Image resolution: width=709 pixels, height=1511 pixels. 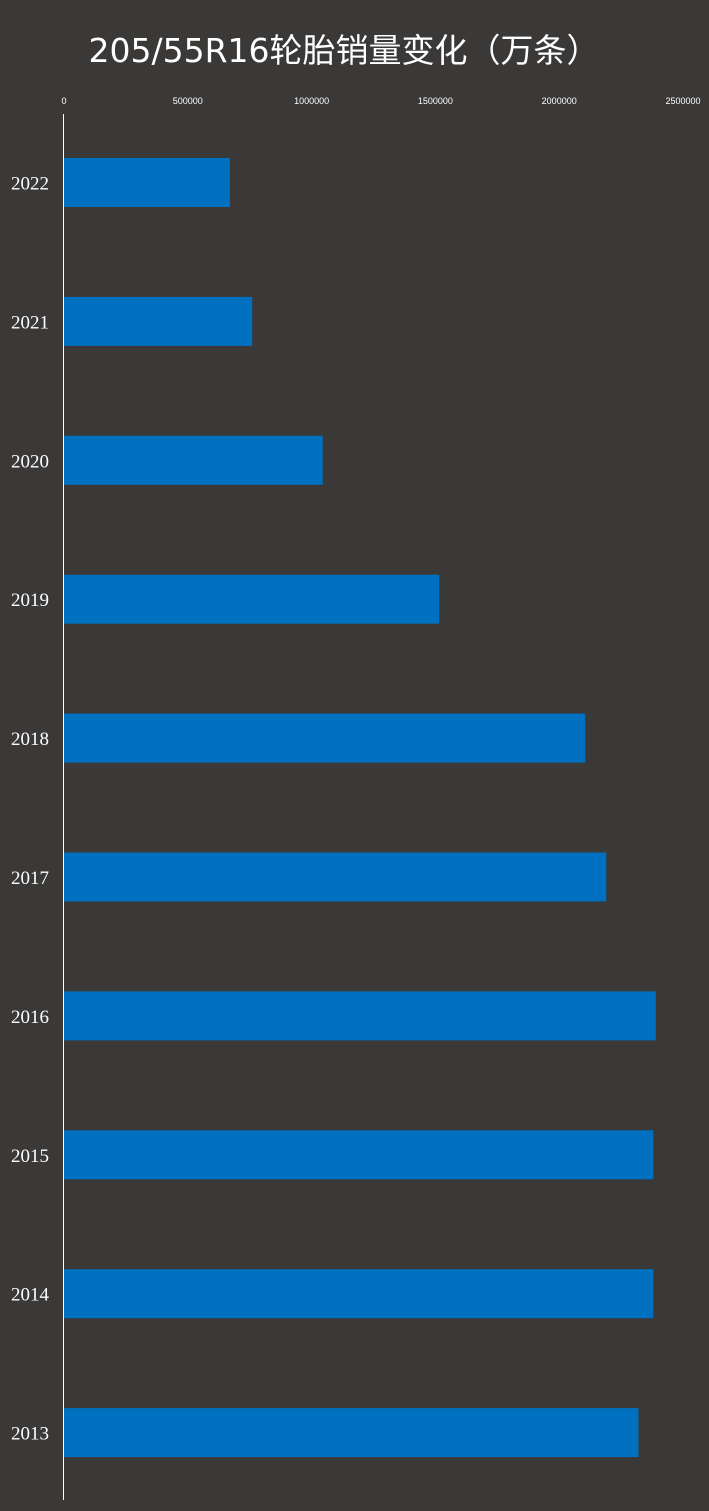 What do you see at coordinates (30, 184) in the screenshot?
I see `category-label: 2022` at bounding box center [30, 184].